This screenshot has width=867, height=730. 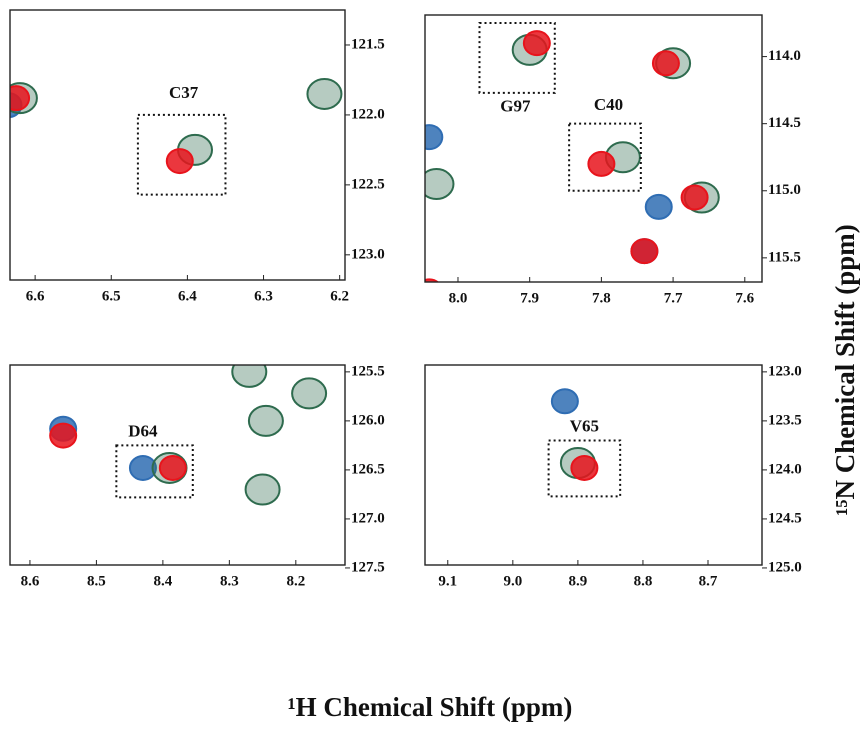 I want to click on y-tick-label: 122.0, so click(x=368, y=114).